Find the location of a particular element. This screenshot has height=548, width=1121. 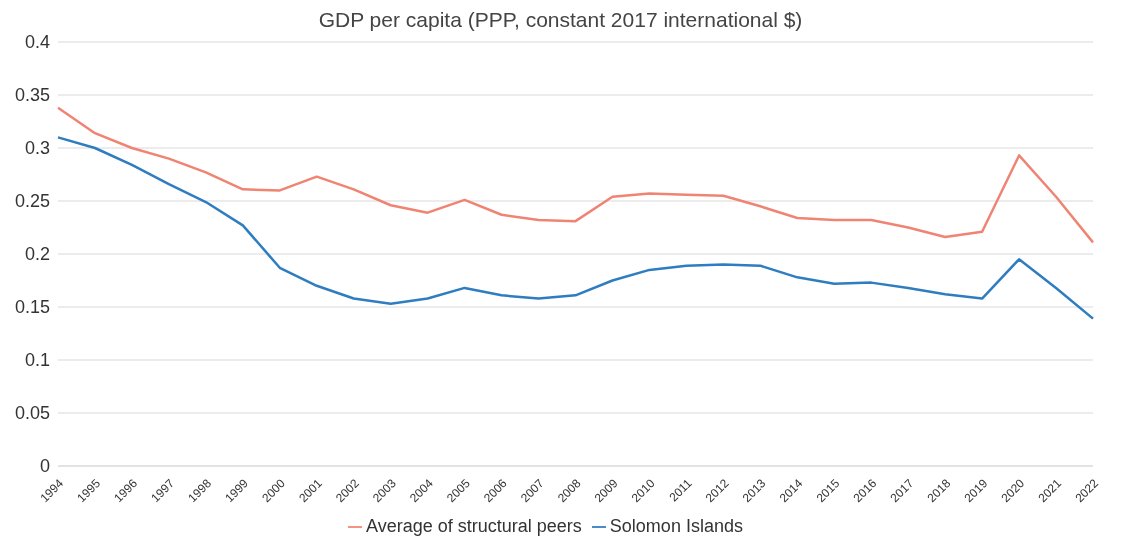

y-tick-label: 0.4 is located at coordinates (37, 42).